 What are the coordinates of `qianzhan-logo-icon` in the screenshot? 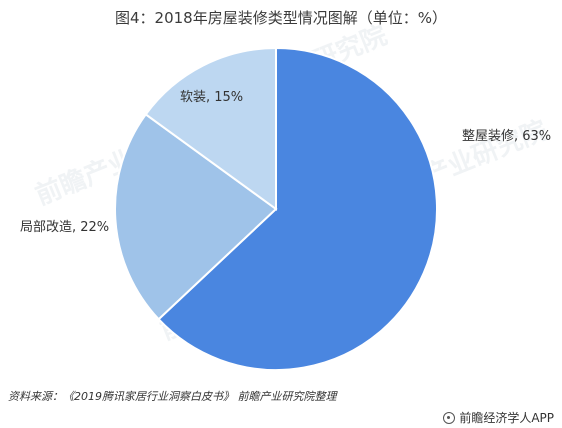 It's located at (449, 417).